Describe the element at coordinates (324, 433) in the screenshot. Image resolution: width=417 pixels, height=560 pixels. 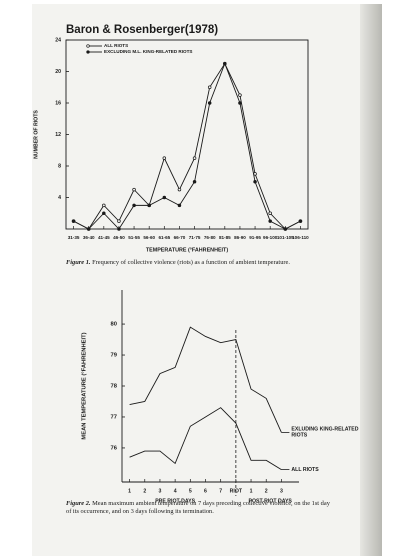
I see `legend-label: EXLUDING KING-RELATED RIOTS` at that location.